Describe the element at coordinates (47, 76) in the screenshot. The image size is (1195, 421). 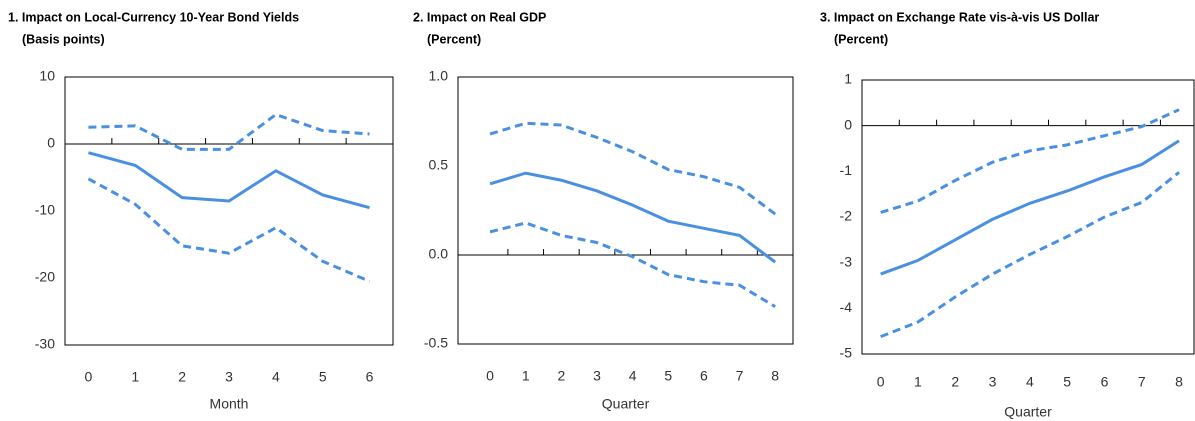
I see `y-tick-label: 10` at that location.